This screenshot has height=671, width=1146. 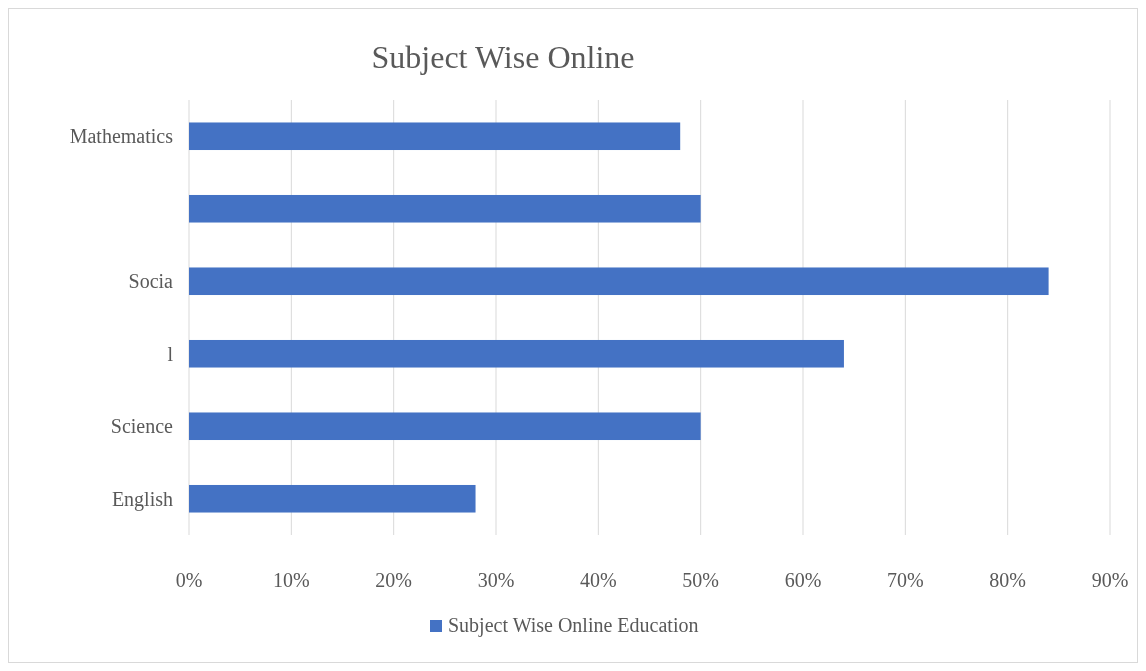 What do you see at coordinates (393, 580) in the screenshot?
I see `x-tick-label: 20%` at bounding box center [393, 580].